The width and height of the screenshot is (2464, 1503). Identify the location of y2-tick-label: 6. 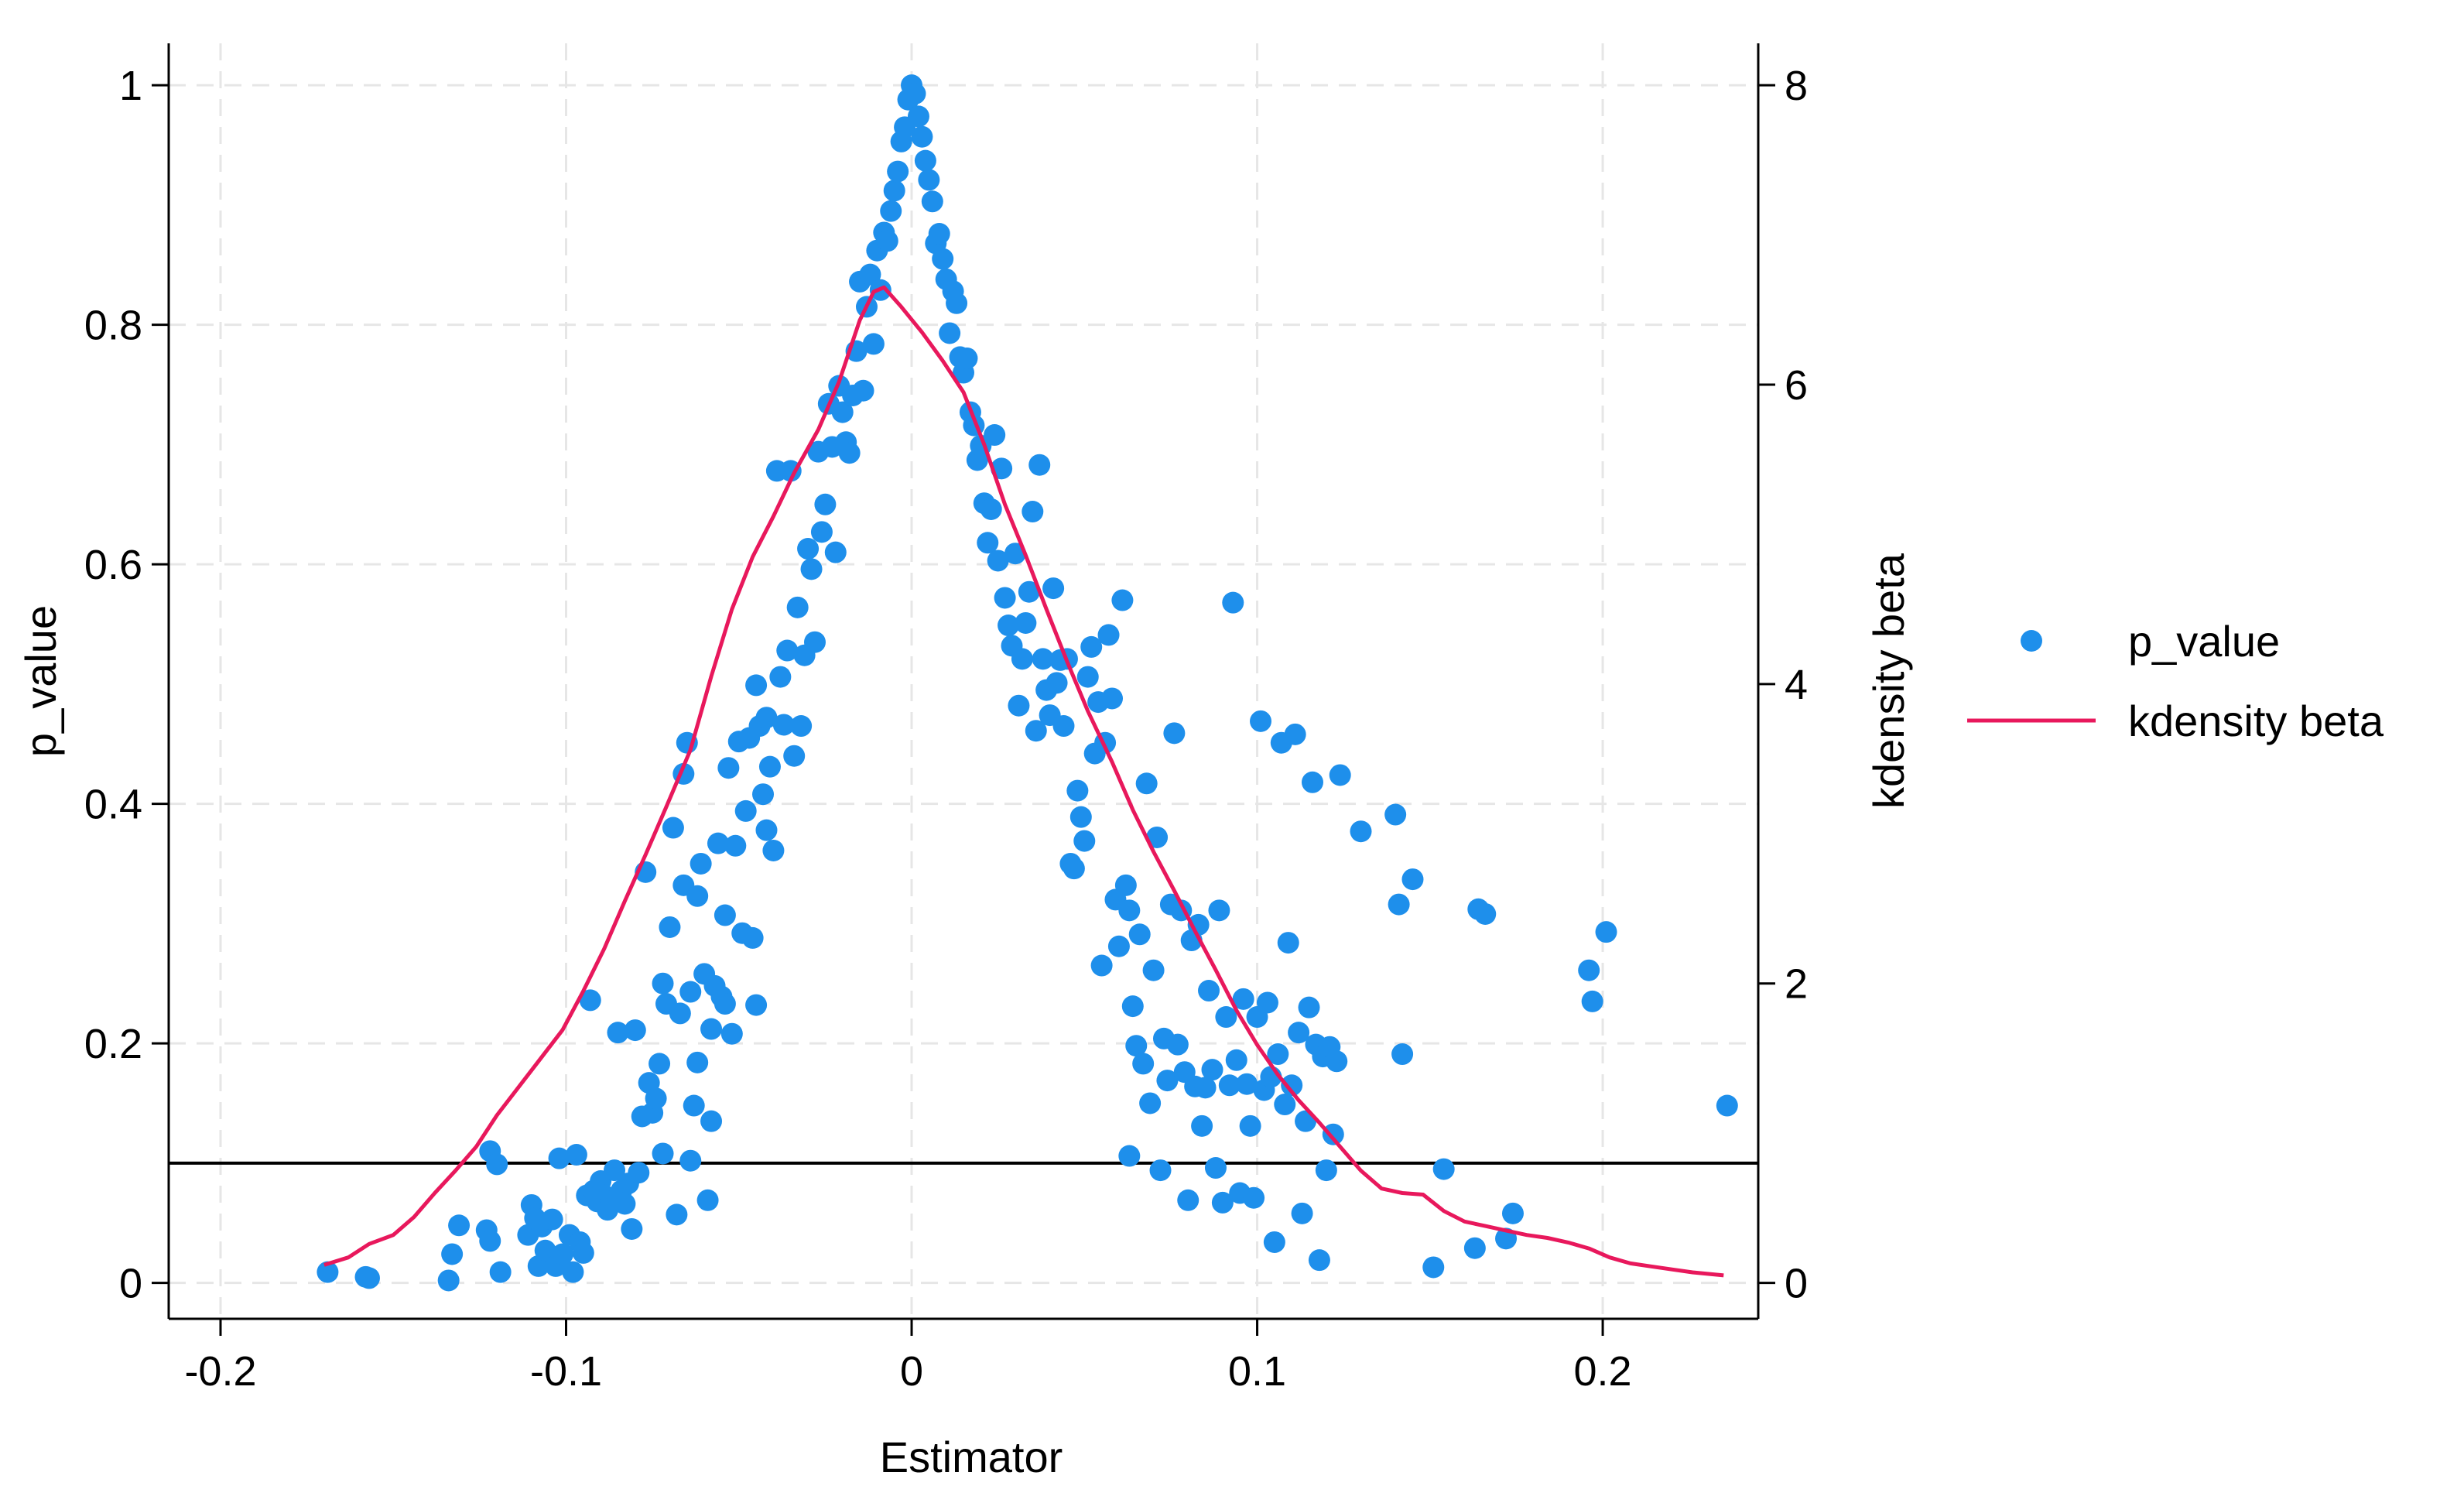
(1796, 385).